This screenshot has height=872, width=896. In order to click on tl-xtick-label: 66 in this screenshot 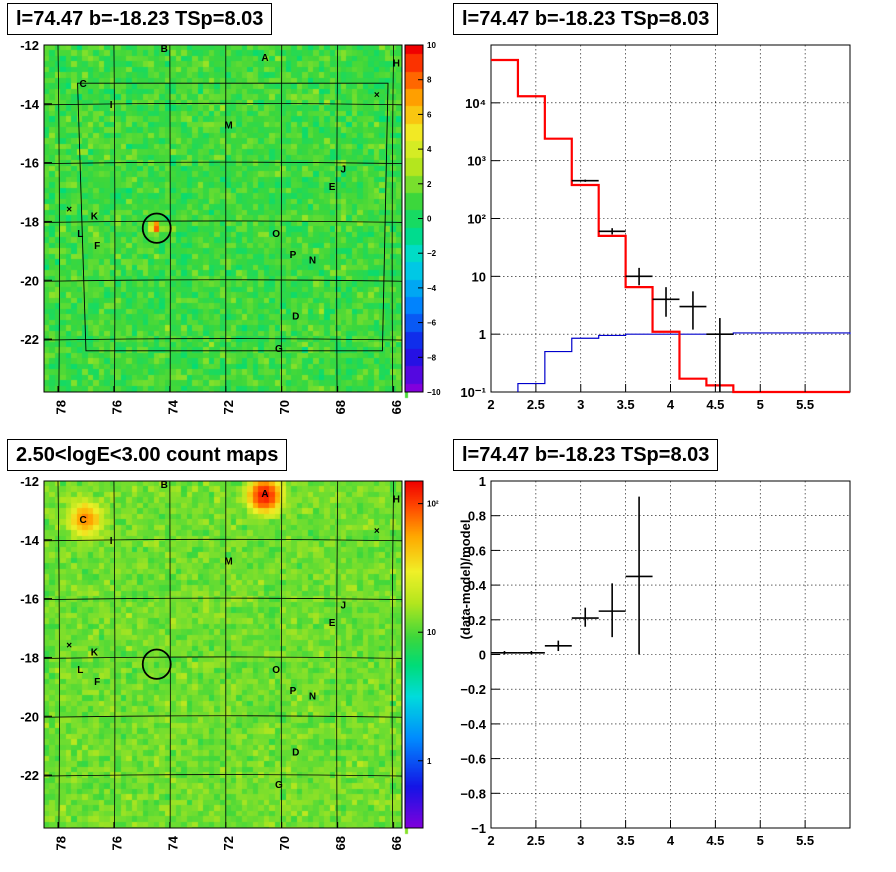, I will do `click(396, 407)`.